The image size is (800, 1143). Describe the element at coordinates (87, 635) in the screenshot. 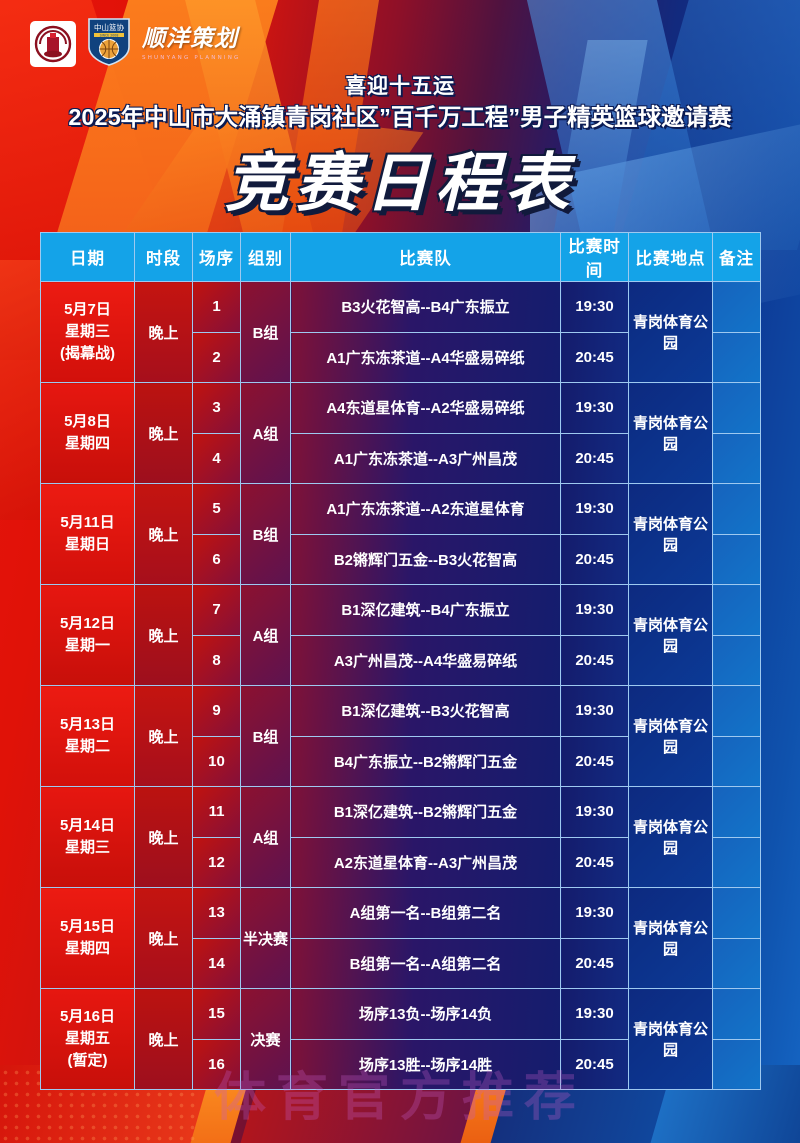

I see `cell-date: 5月12日星期一` at that location.